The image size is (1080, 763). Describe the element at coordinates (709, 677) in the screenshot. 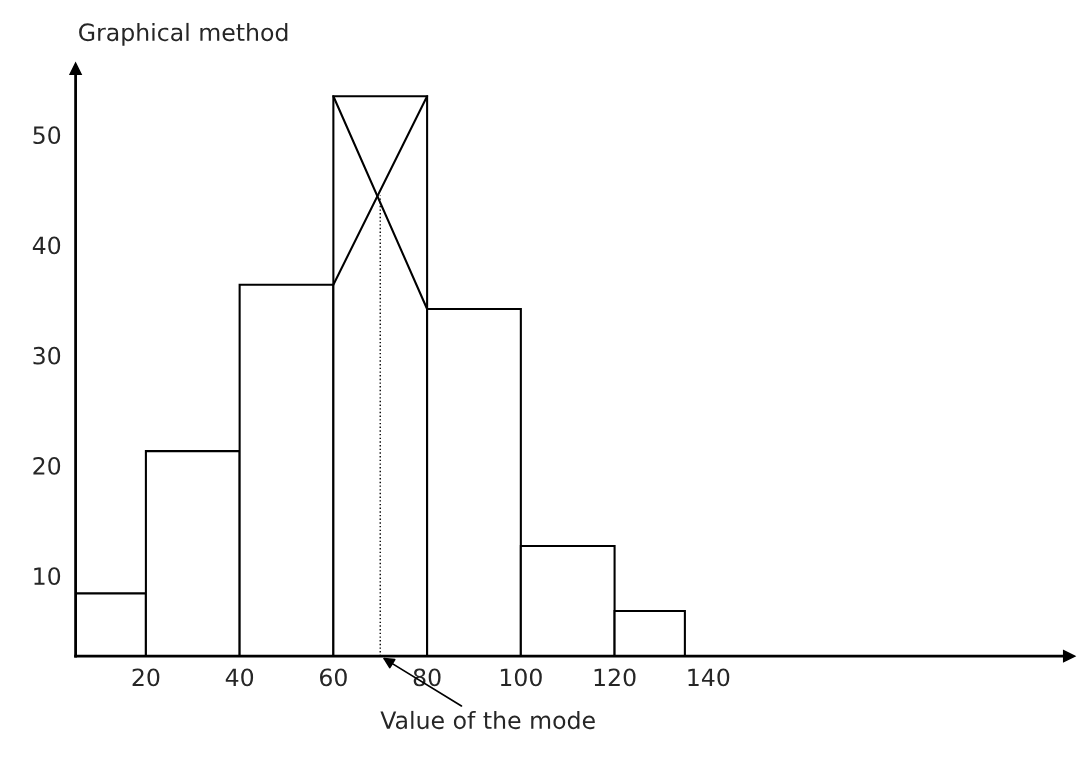

I see `x-tick-label: 140` at that location.